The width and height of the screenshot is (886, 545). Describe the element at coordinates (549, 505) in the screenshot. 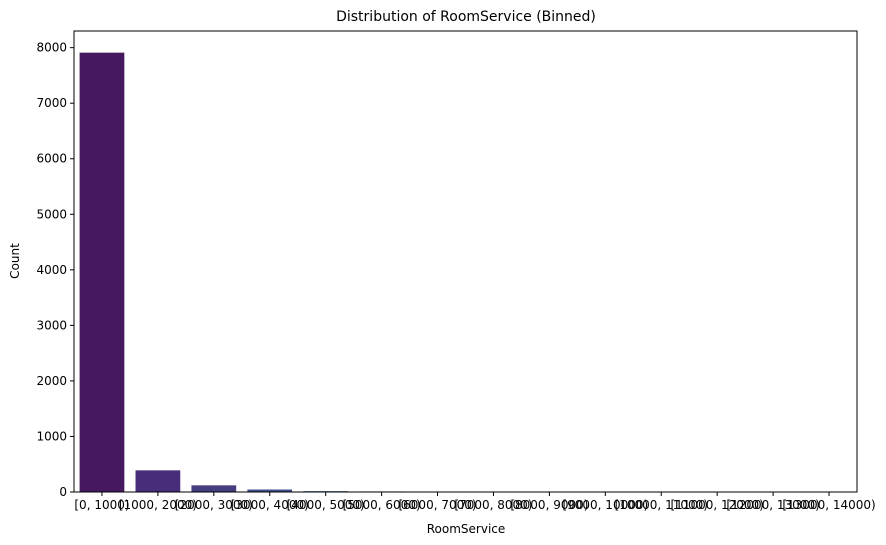

I see `x-tick-label: [8000, 9000)` at that location.